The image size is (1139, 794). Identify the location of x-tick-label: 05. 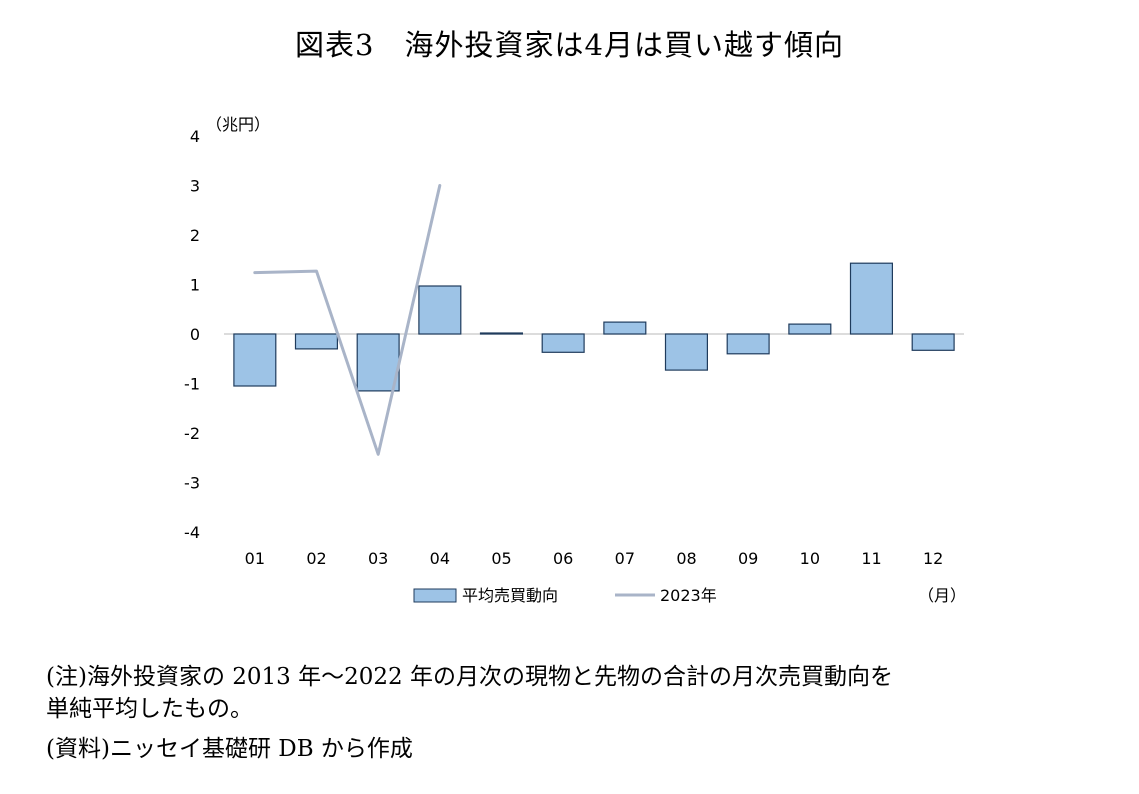
(501, 558).